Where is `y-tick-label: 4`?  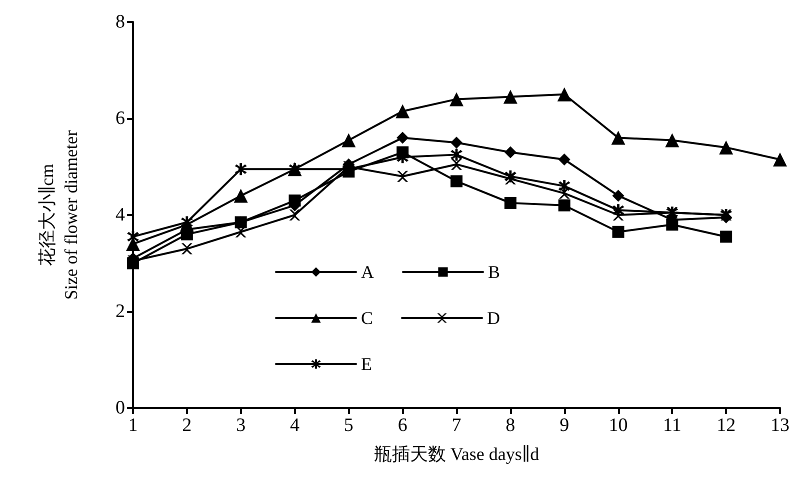
y-tick-label: 4 is located at coordinates (121, 215).